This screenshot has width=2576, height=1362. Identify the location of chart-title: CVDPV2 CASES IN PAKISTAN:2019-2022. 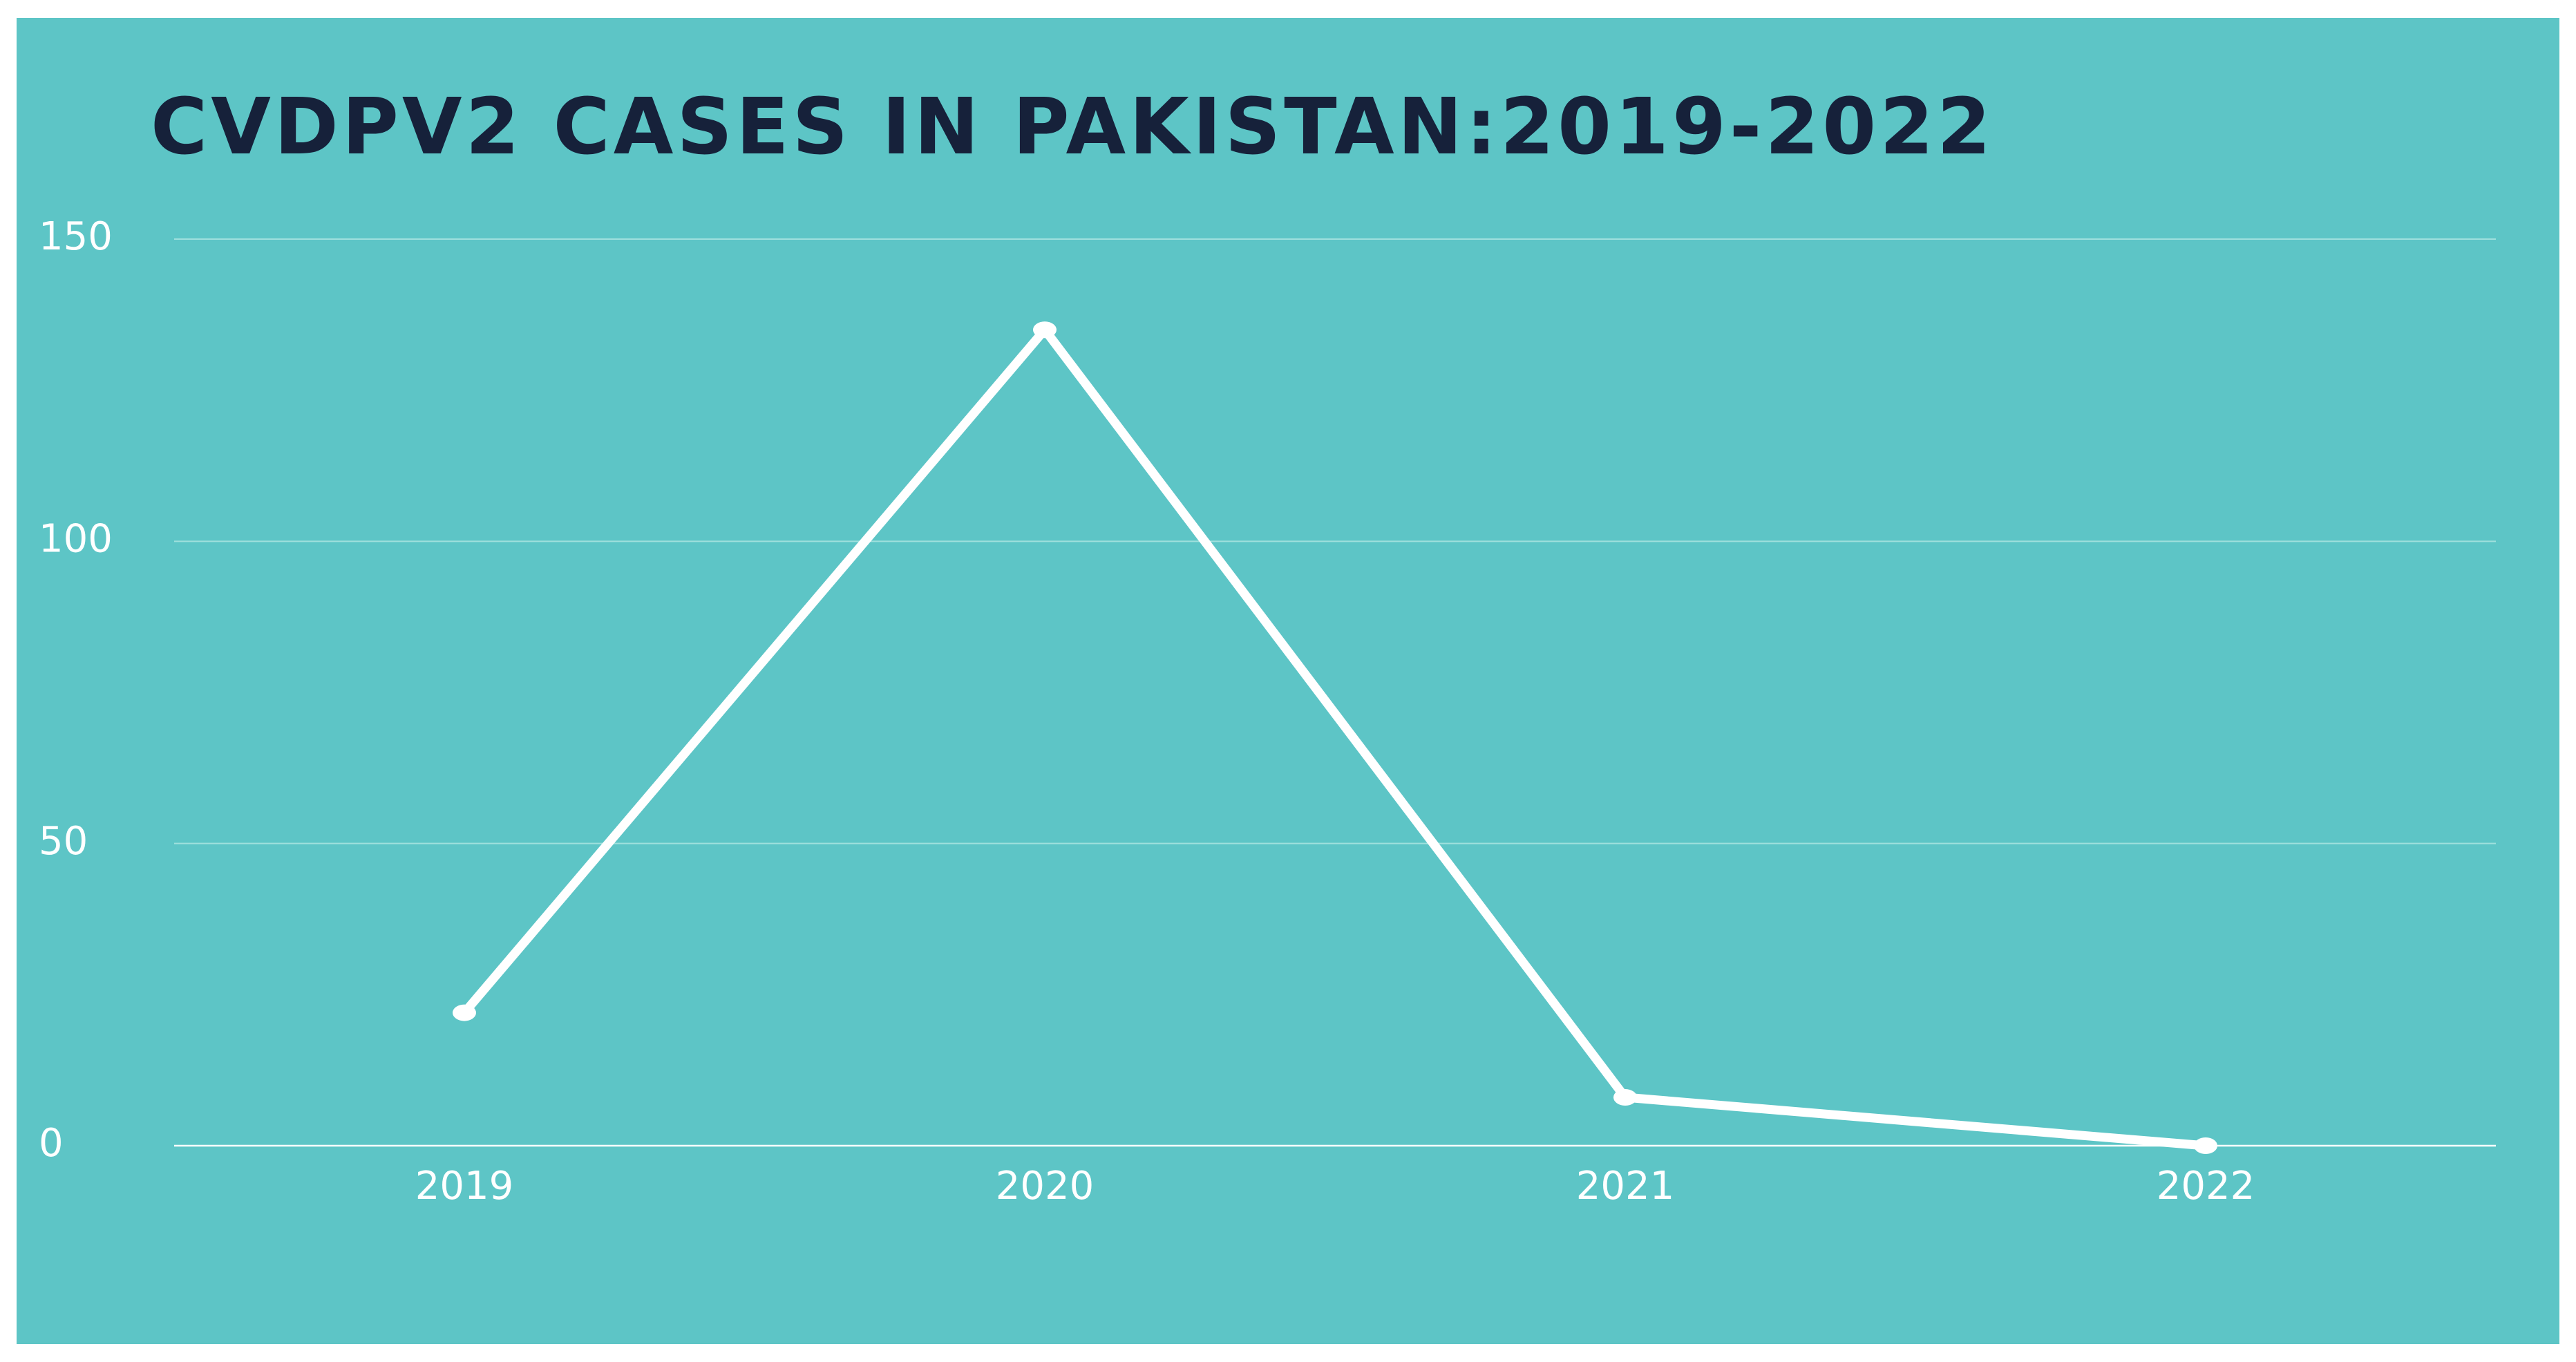
(1073, 127).